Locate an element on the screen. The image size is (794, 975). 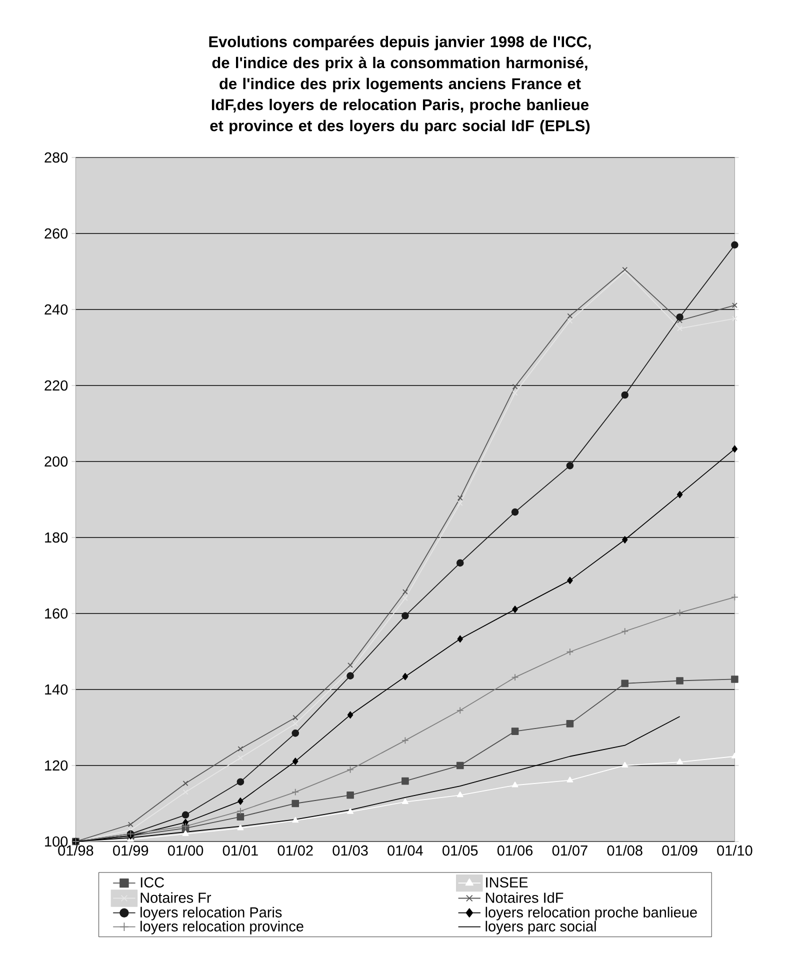
x-tick-label: 01/09 is located at coordinates (680, 850).